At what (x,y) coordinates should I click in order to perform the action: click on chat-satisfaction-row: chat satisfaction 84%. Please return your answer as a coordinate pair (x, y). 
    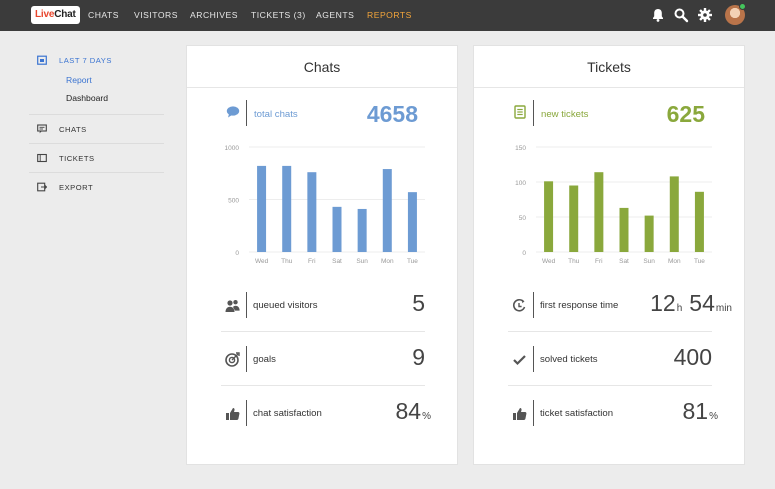
    Looking at the image, I should click on (326, 413).